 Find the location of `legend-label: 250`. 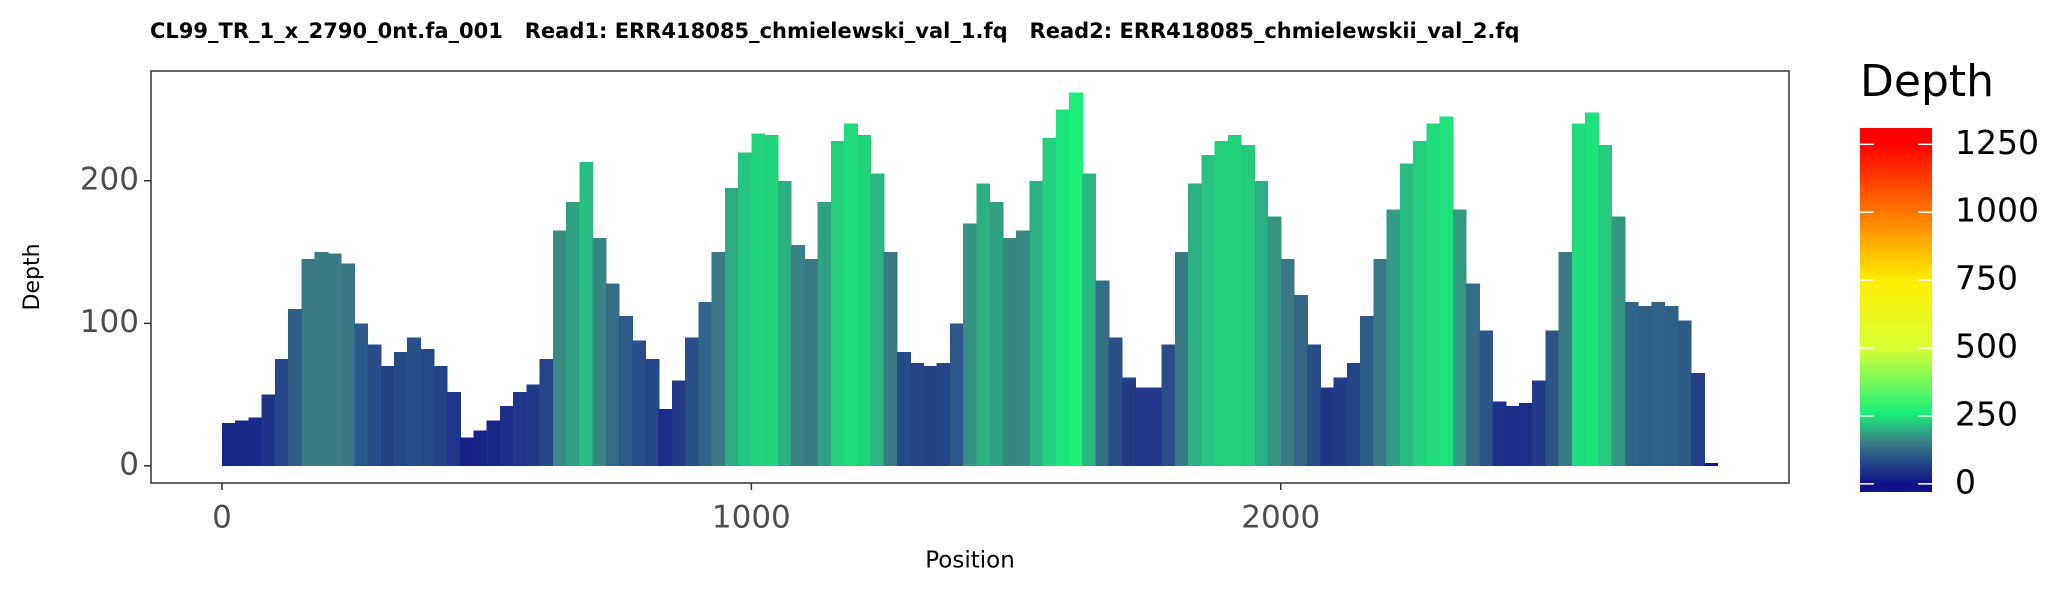

legend-label: 250 is located at coordinates (1986, 413).